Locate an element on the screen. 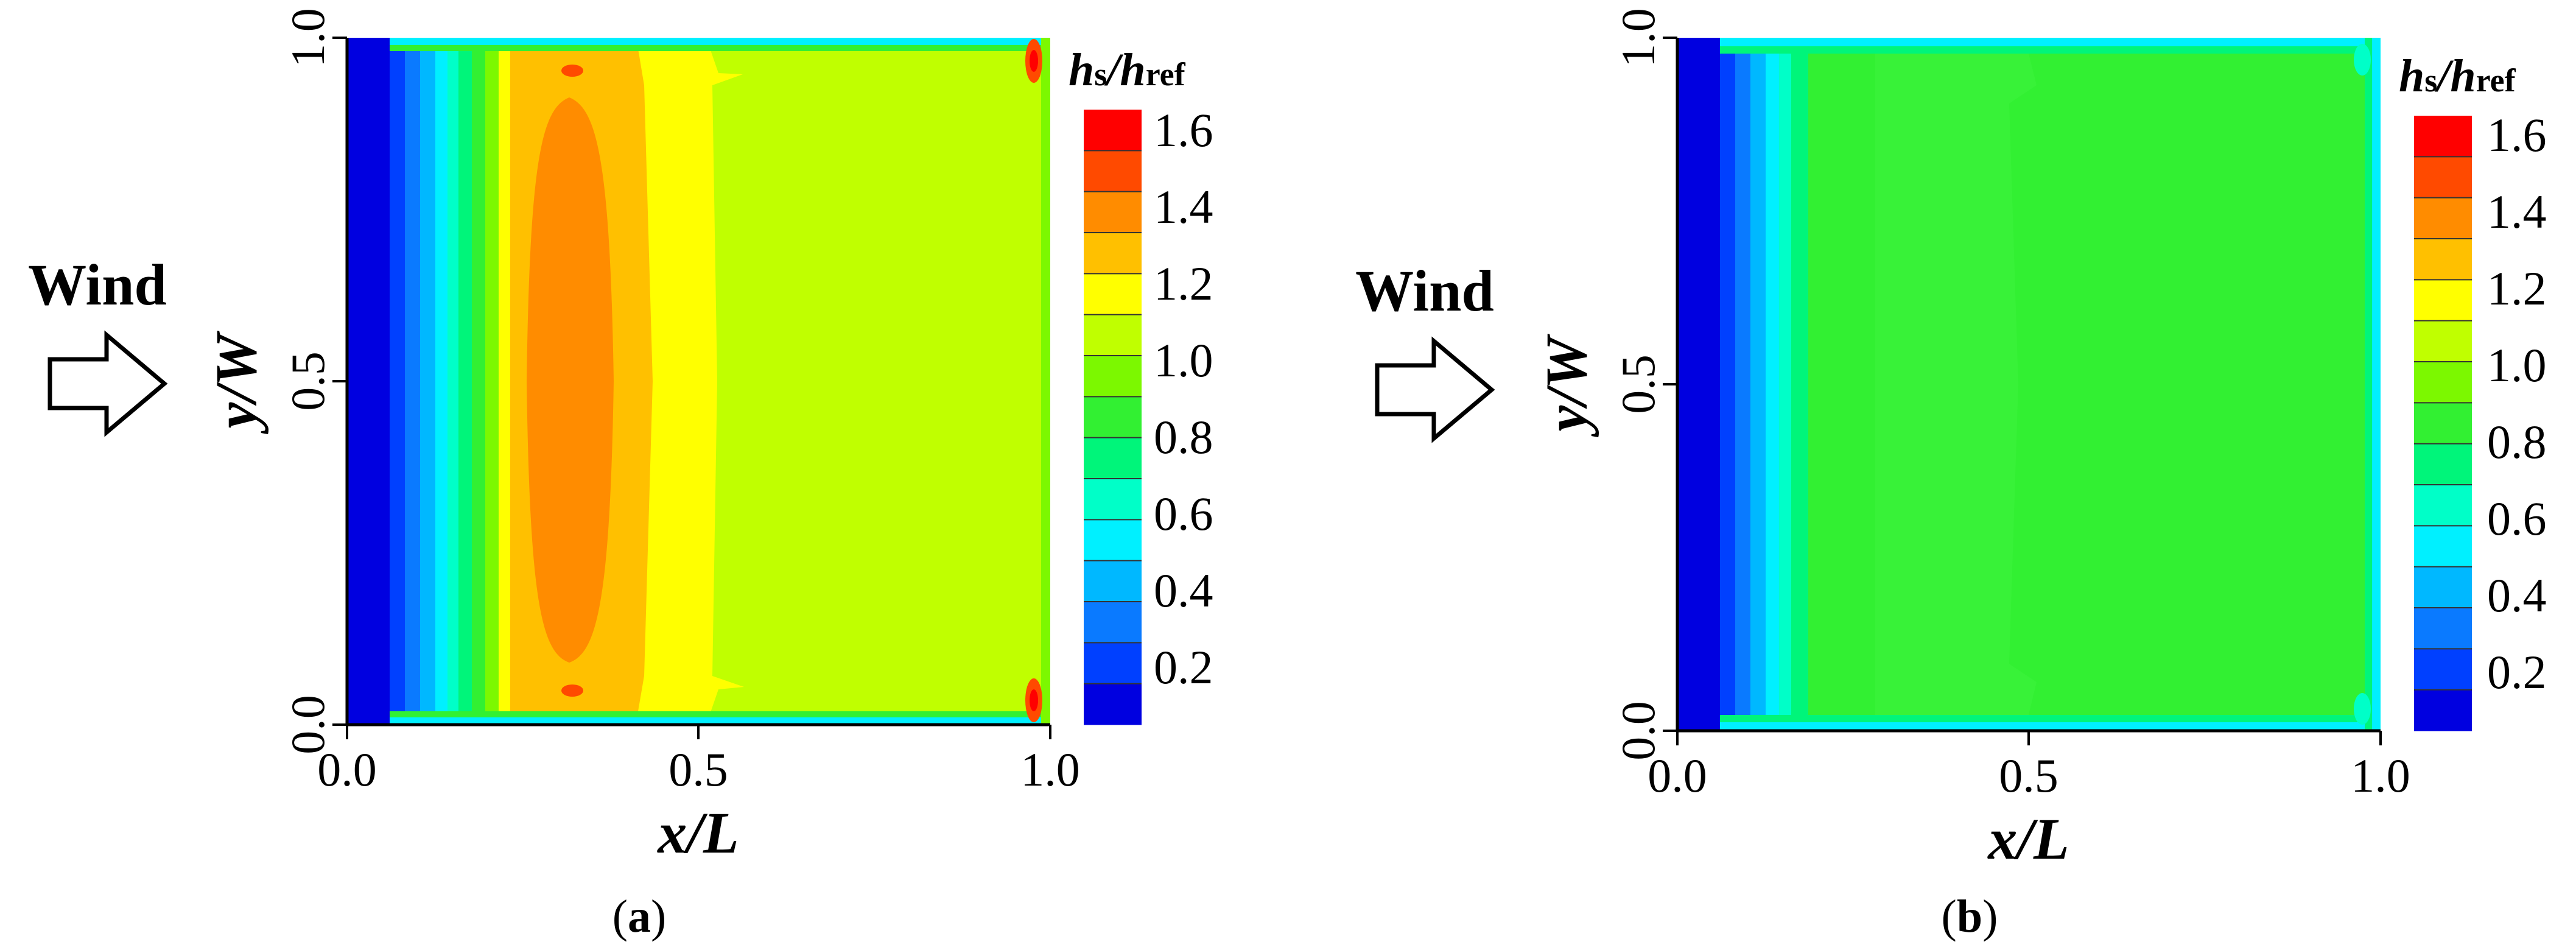 This screenshot has width=2576, height=950. colorbar-a-tick-6: 1.4 is located at coordinates (1183, 206).